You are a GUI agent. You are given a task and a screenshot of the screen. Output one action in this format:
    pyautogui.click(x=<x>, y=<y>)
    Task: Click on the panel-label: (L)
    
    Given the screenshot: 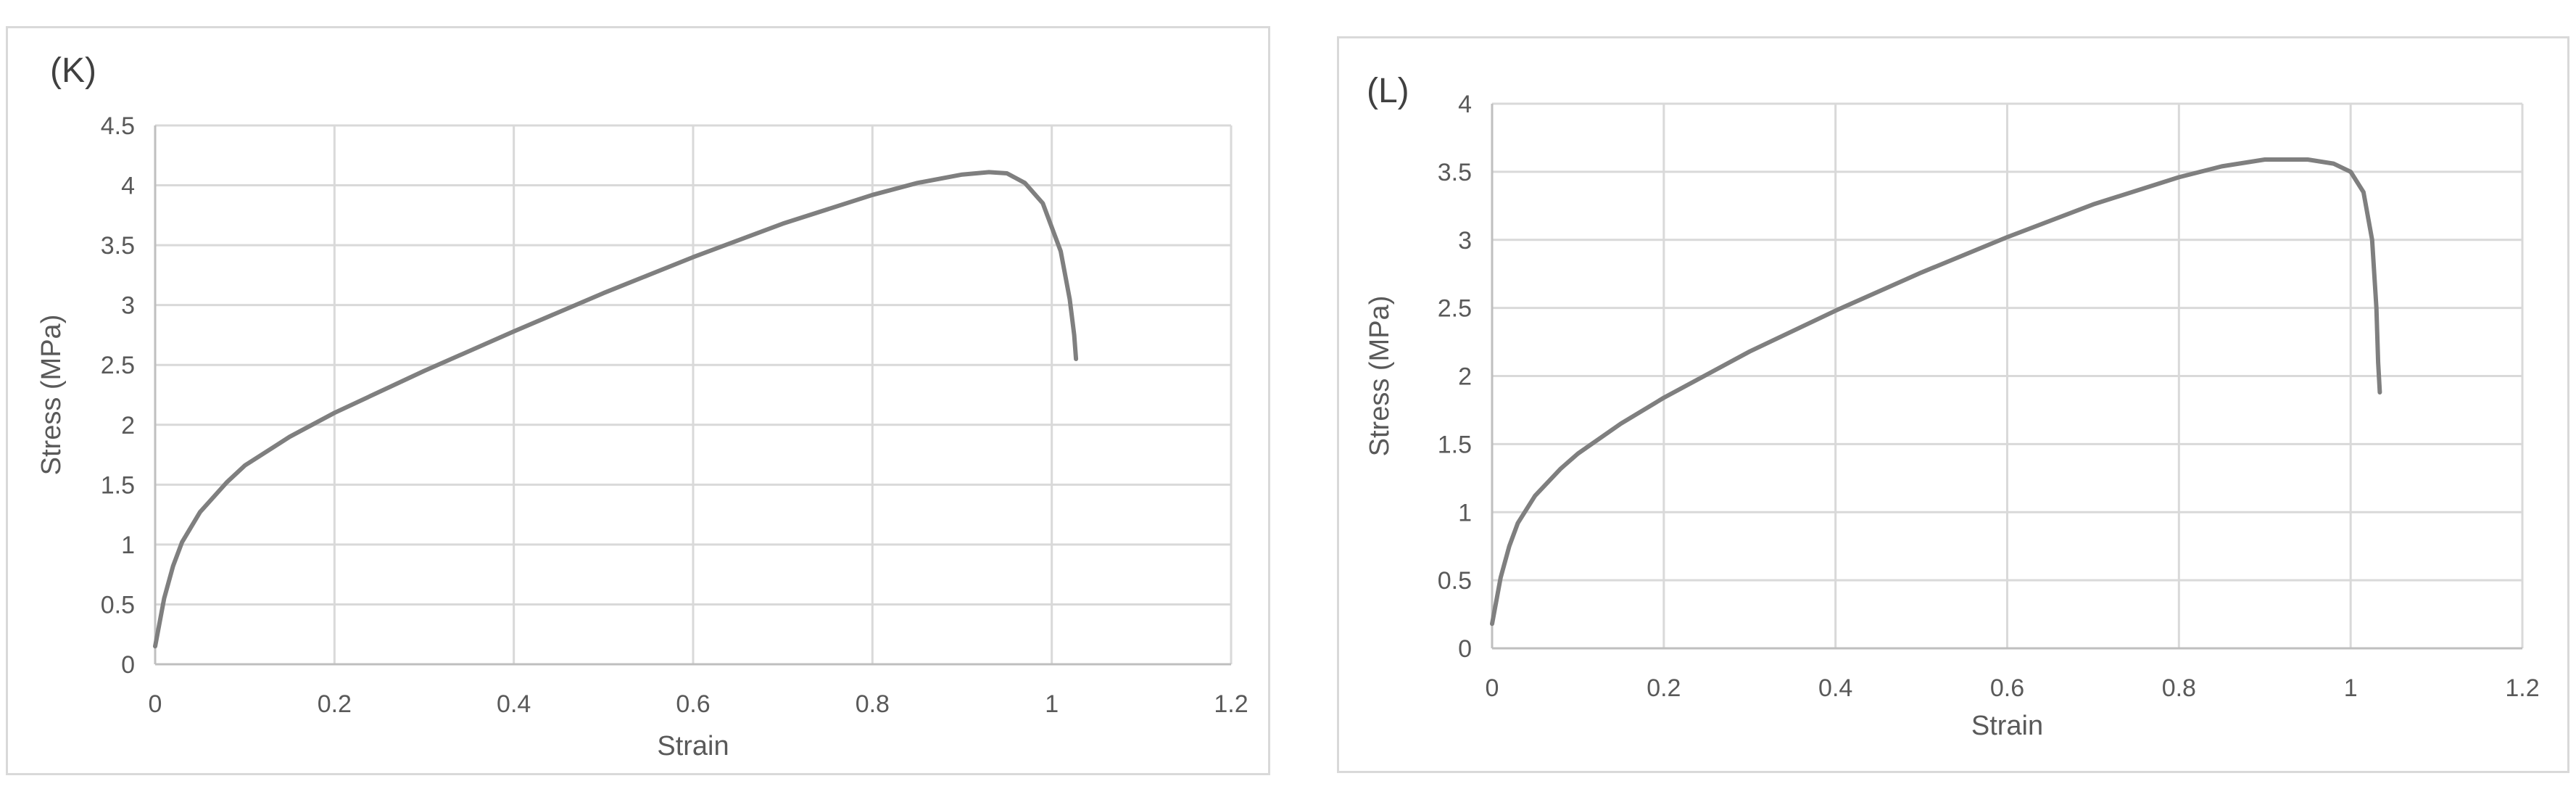 What is the action you would take?
    pyautogui.click(x=1388, y=91)
    